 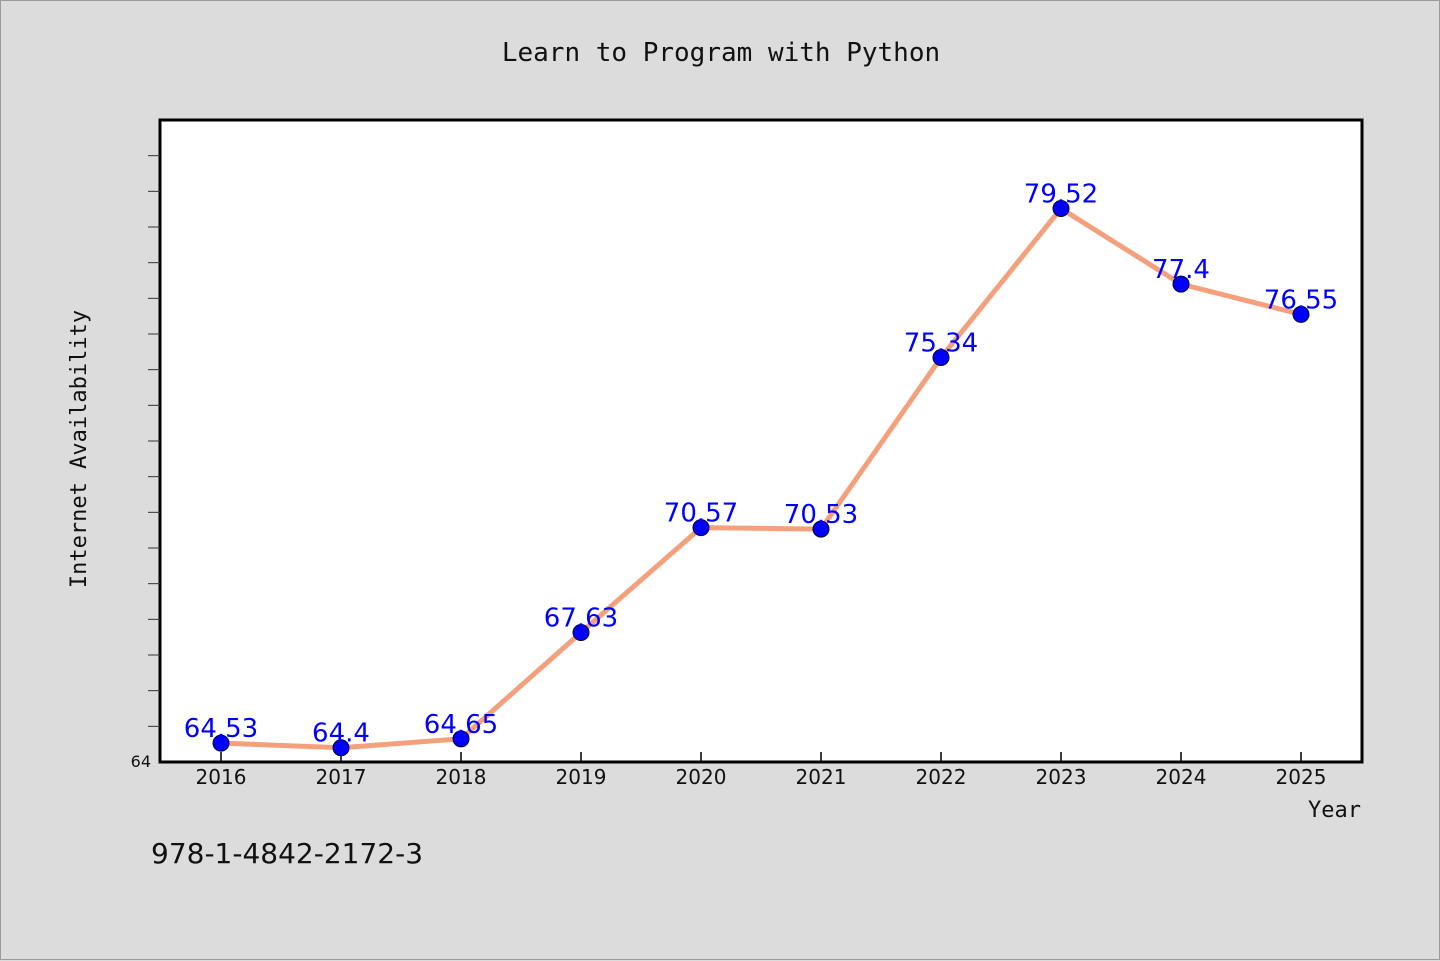 What do you see at coordinates (141, 761) in the screenshot?
I see `y-tick-label-64: 64` at bounding box center [141, 761].